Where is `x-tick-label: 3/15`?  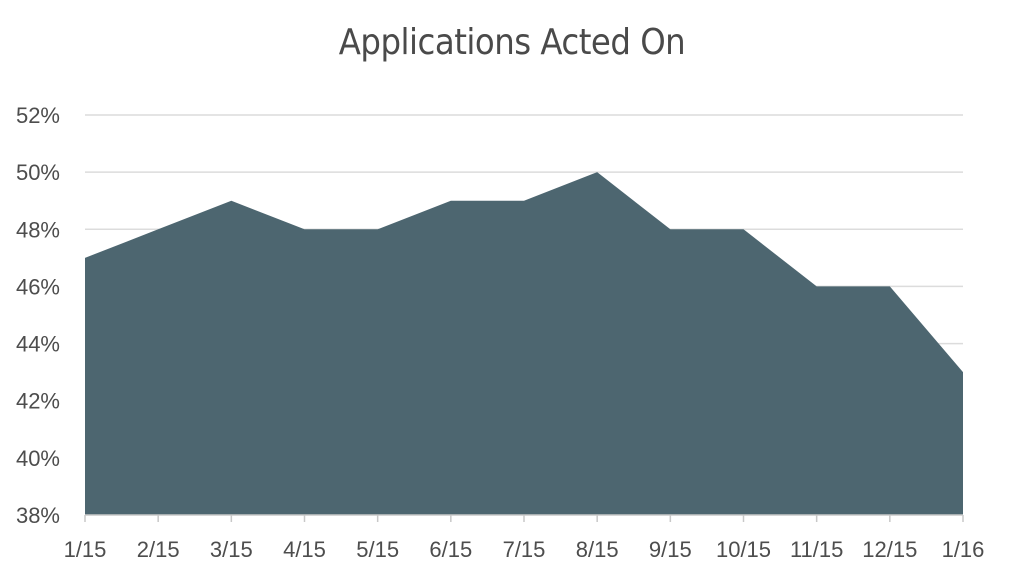 x-tick-label: 3/15 is located at coordinates (231, 549).